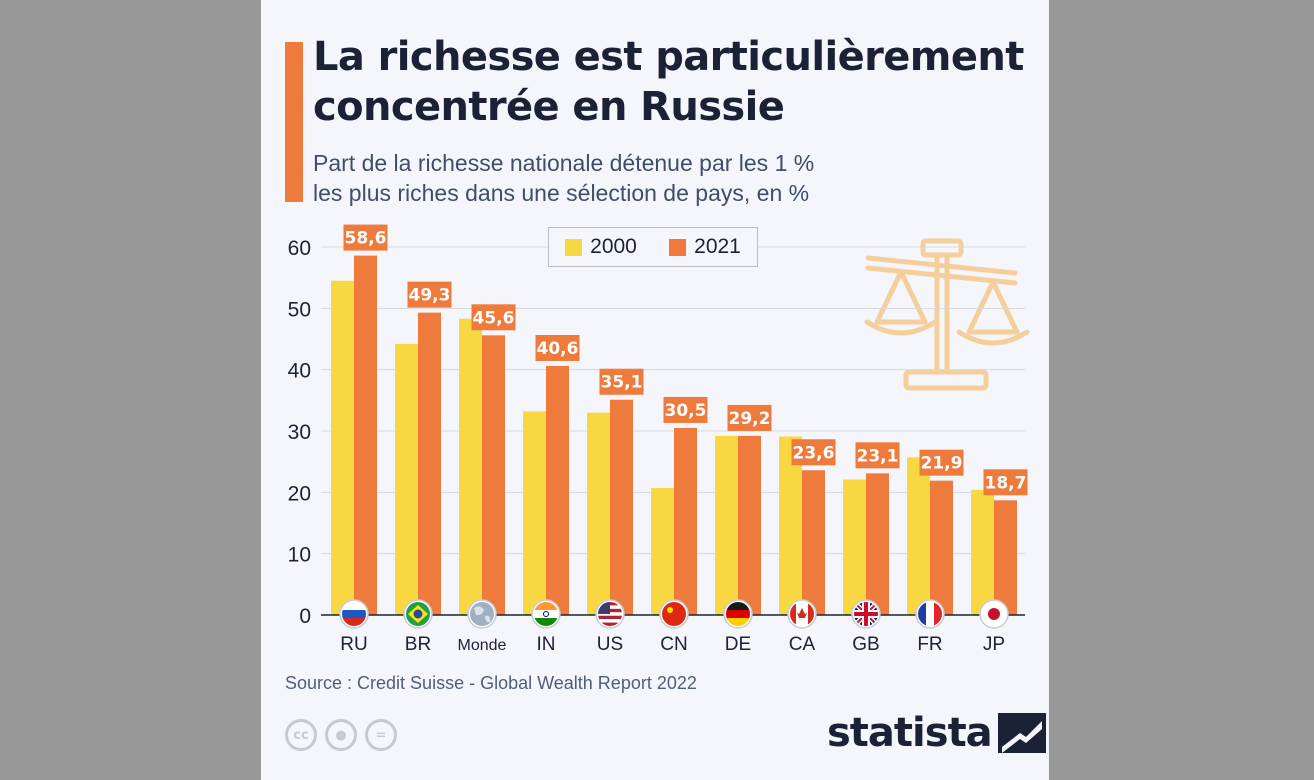 The image size is (1314, 780). What do you see at coordinates (749, 525) in the screenshot?
I see `bar-2021-DE` at bounding box center [749, 525].